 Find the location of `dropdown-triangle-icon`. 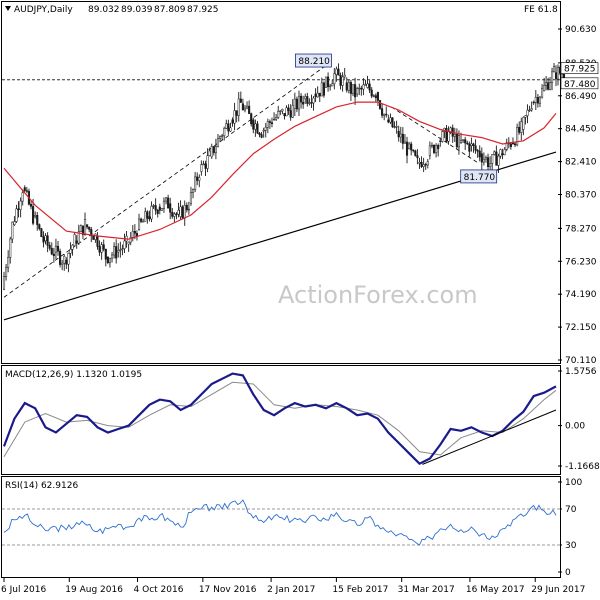

dropdown-triangle-icon is located at coordinates (8, 8).